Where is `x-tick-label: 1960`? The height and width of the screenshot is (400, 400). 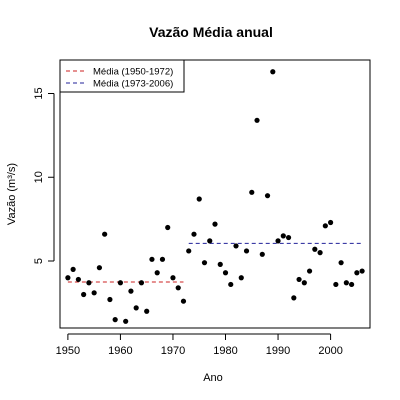 x-tick-label: 1960 is located at coordinates (120, 351).